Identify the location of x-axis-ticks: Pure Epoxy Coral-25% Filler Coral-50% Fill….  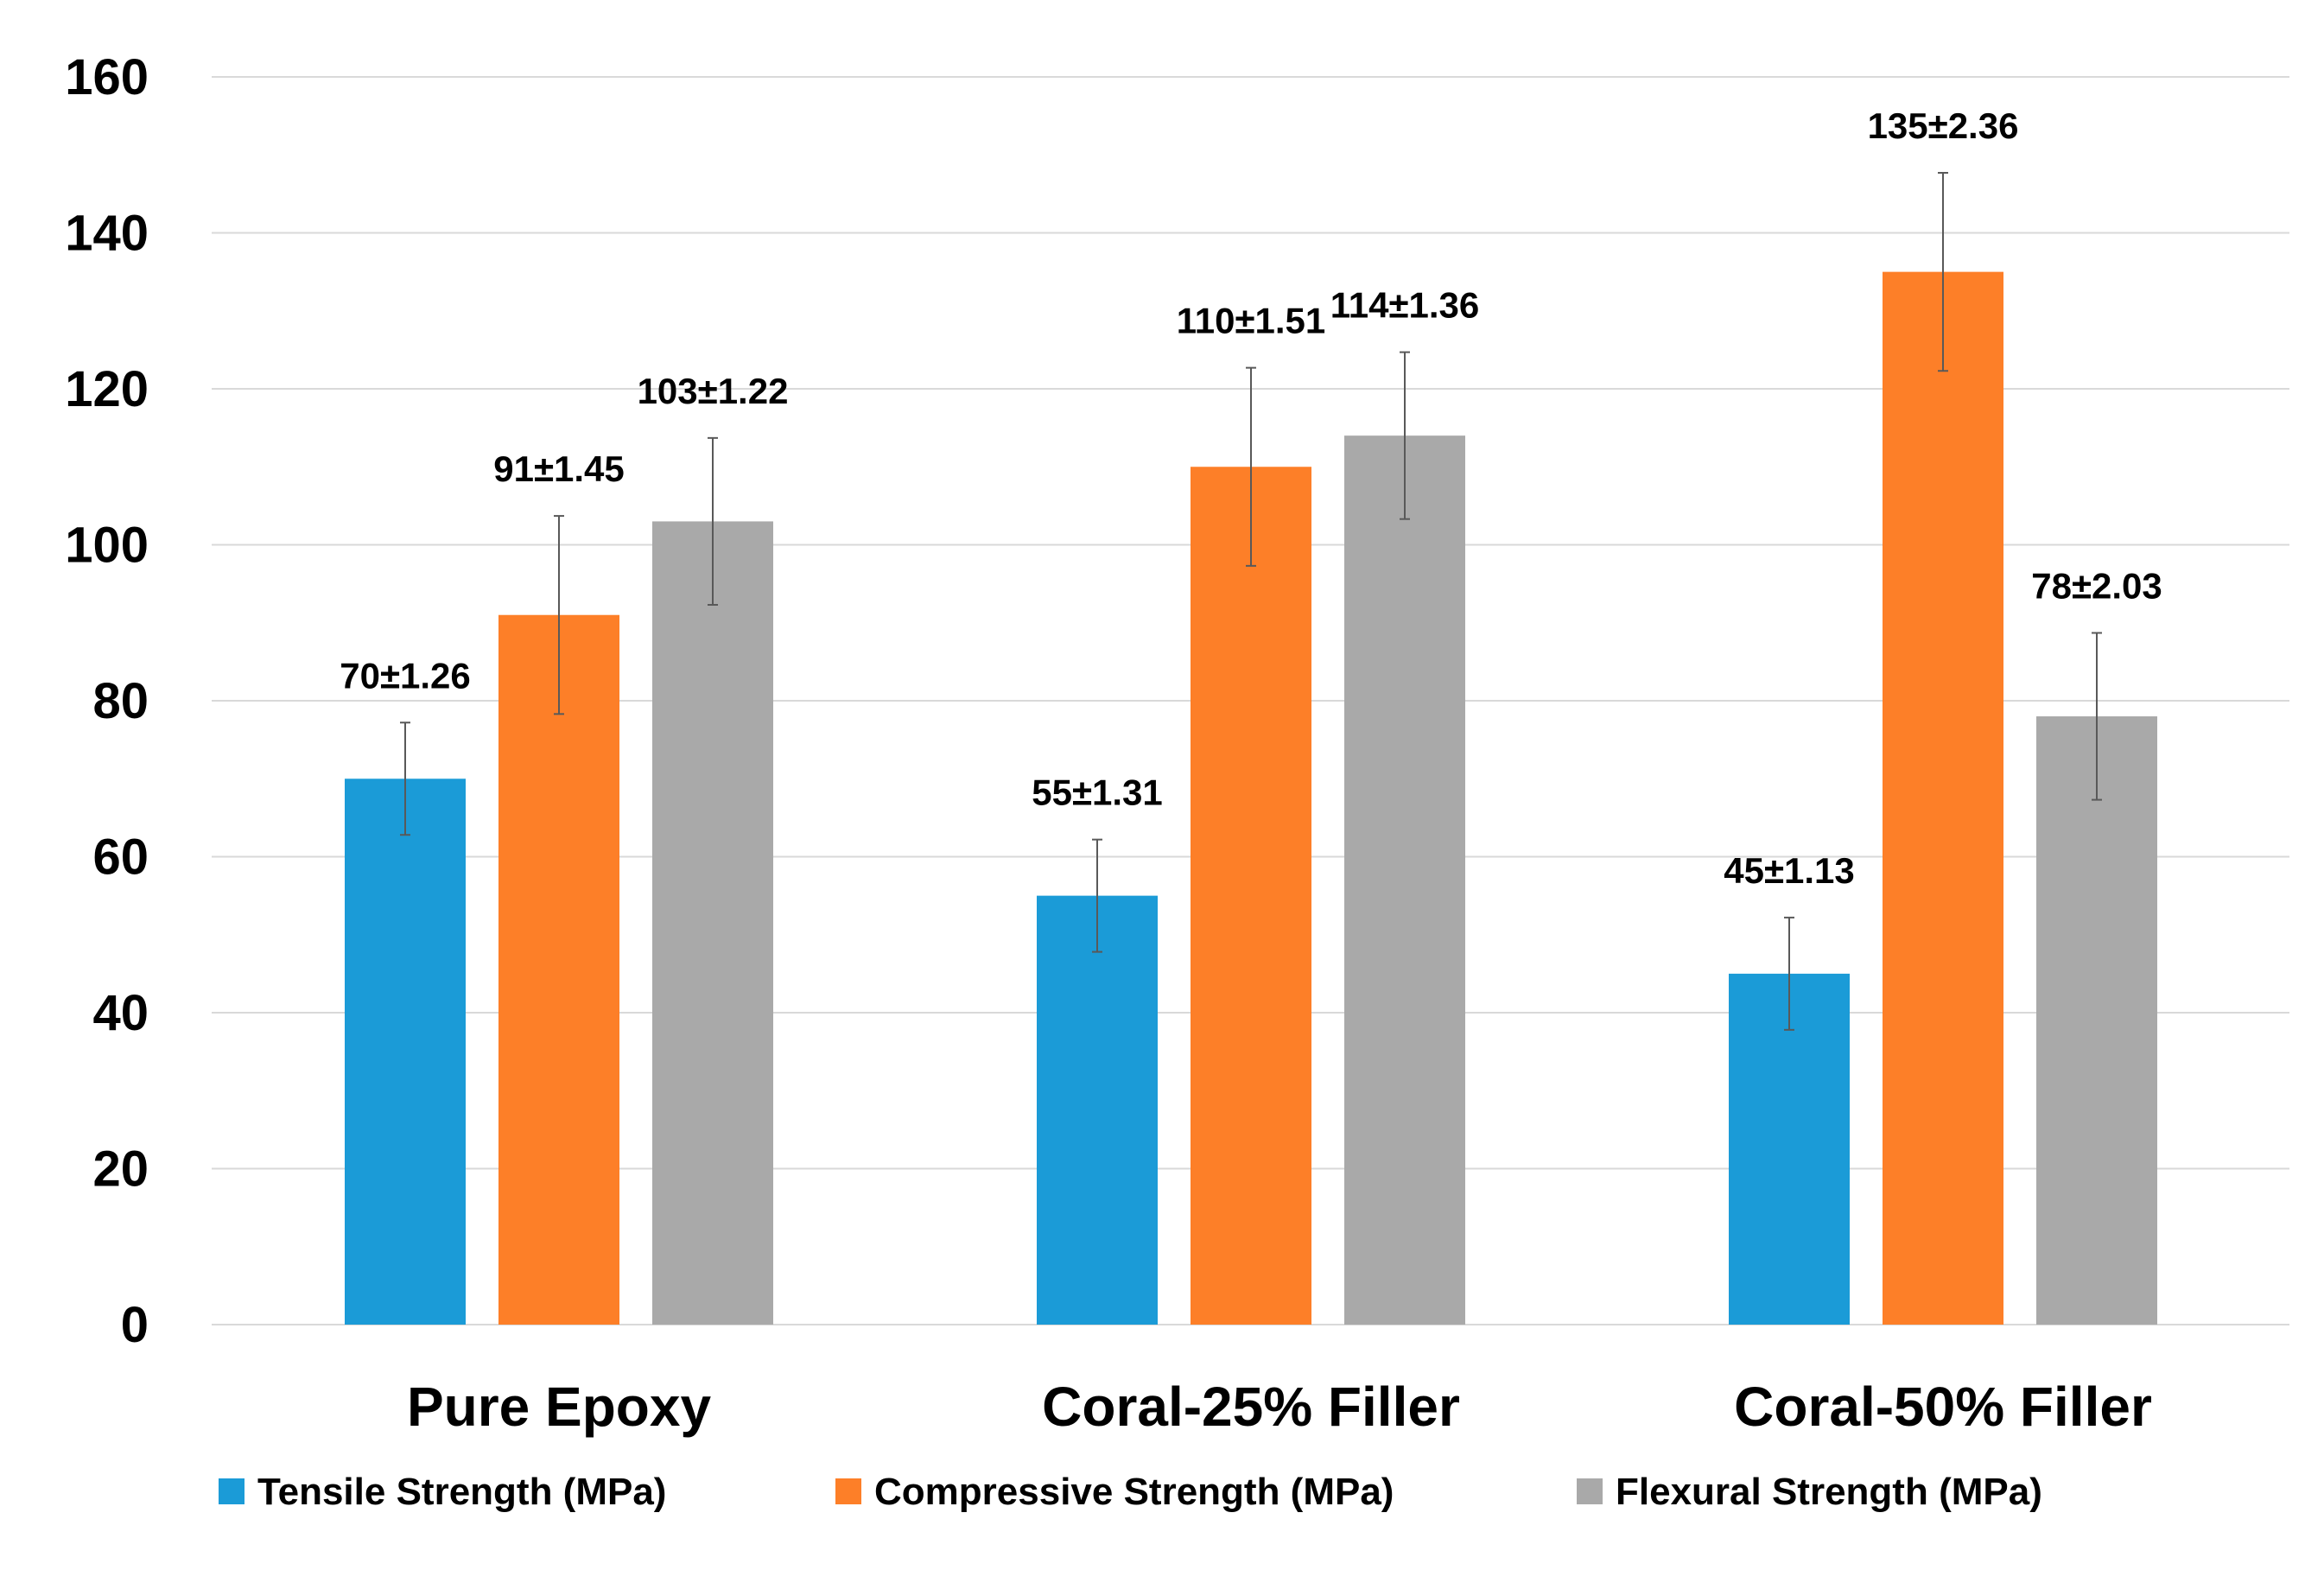
(1279, 1407).